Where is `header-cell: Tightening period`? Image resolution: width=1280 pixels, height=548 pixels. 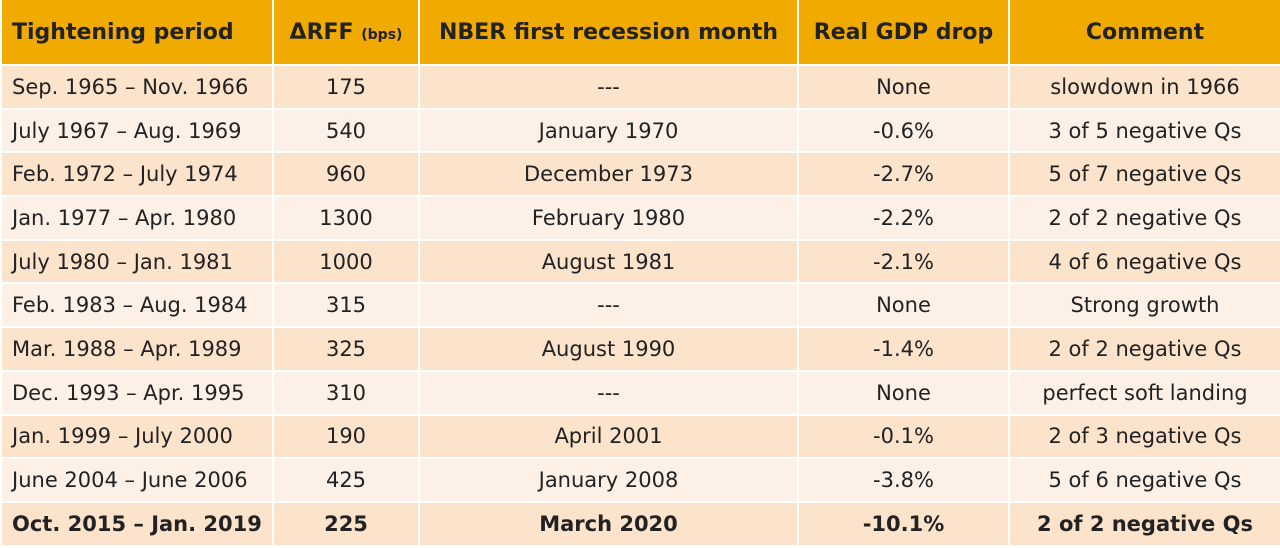
header-cell: Tightening period is located at coordinates (137, 32).